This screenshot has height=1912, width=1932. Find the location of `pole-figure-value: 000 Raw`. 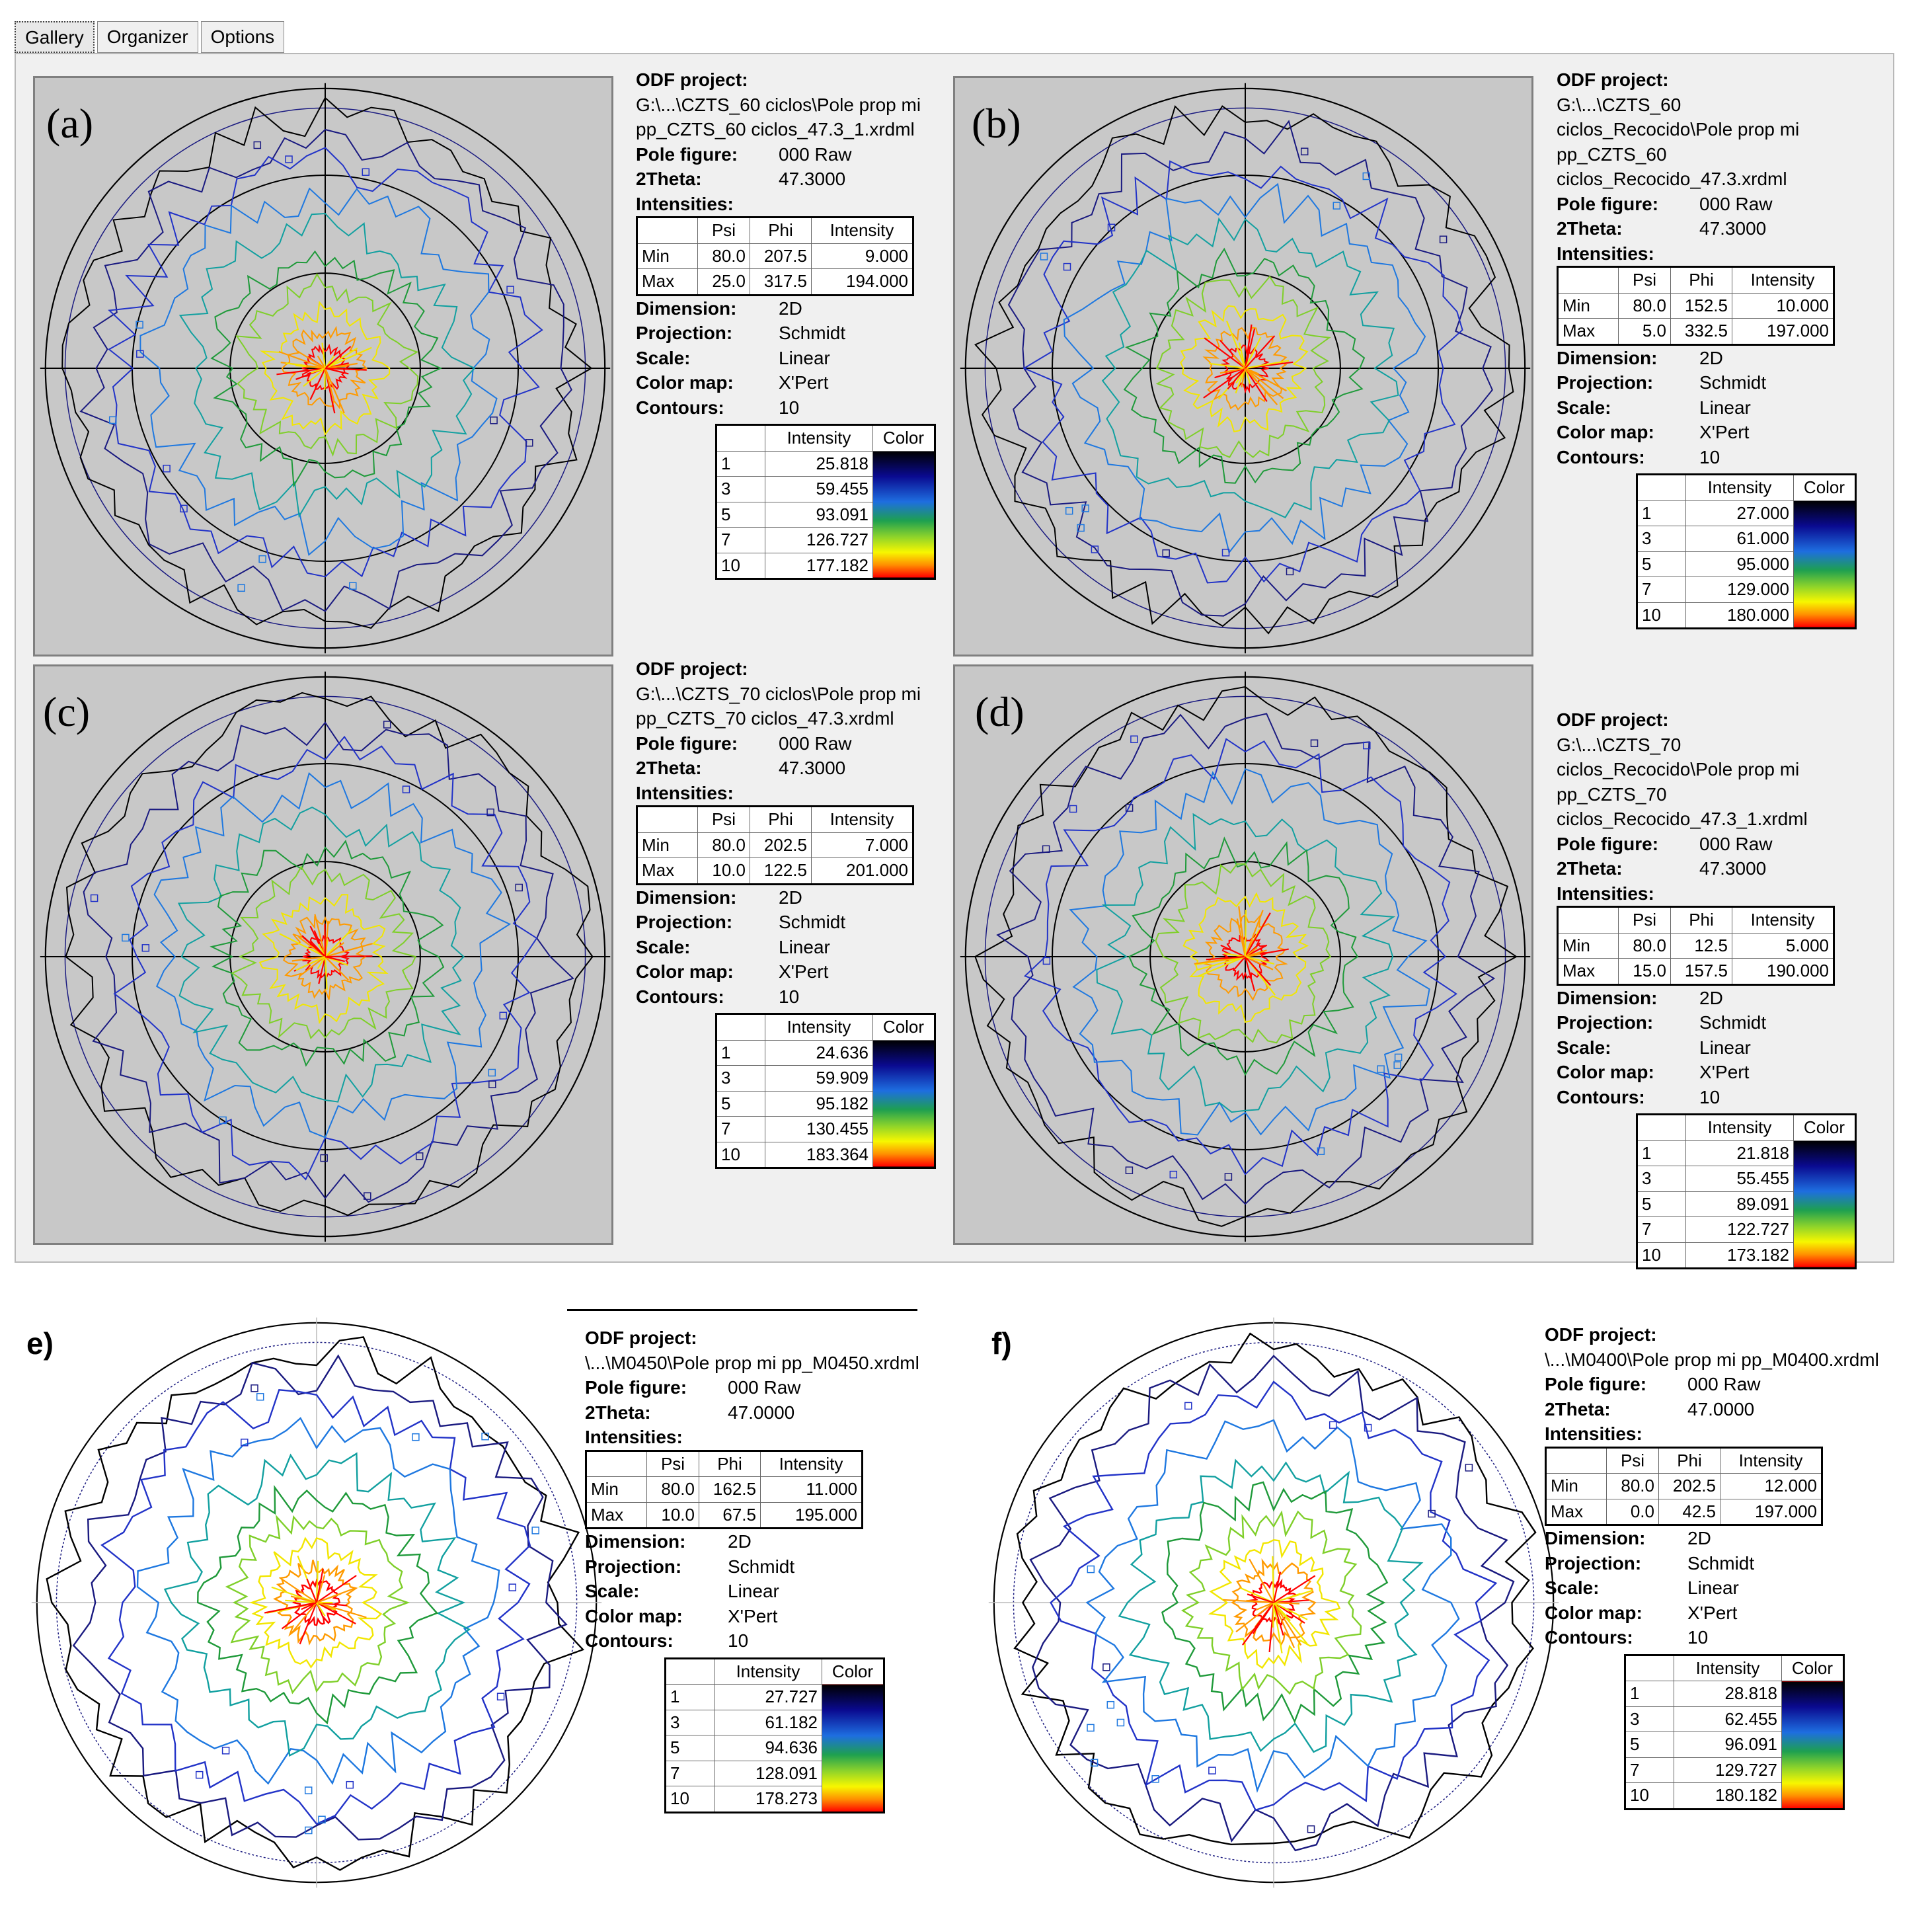

pole-figure-value: 000 Raw is located at coordinates (816, 743).